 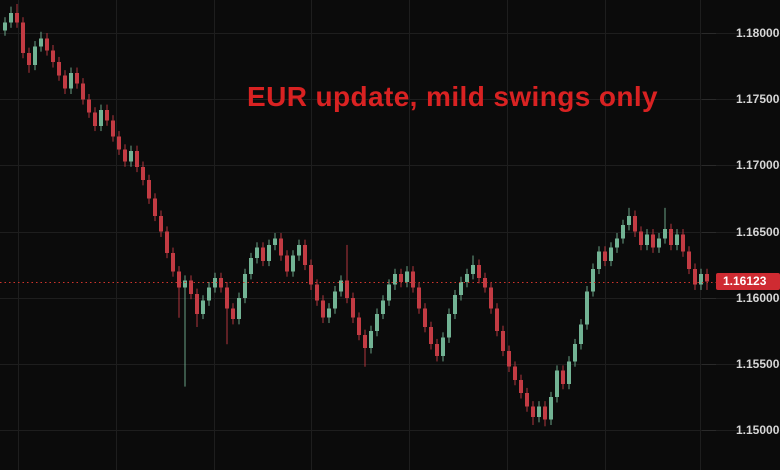 I want to click on chart-annotation-title: EUR update, mild swings only, so click(x=453, y=96).